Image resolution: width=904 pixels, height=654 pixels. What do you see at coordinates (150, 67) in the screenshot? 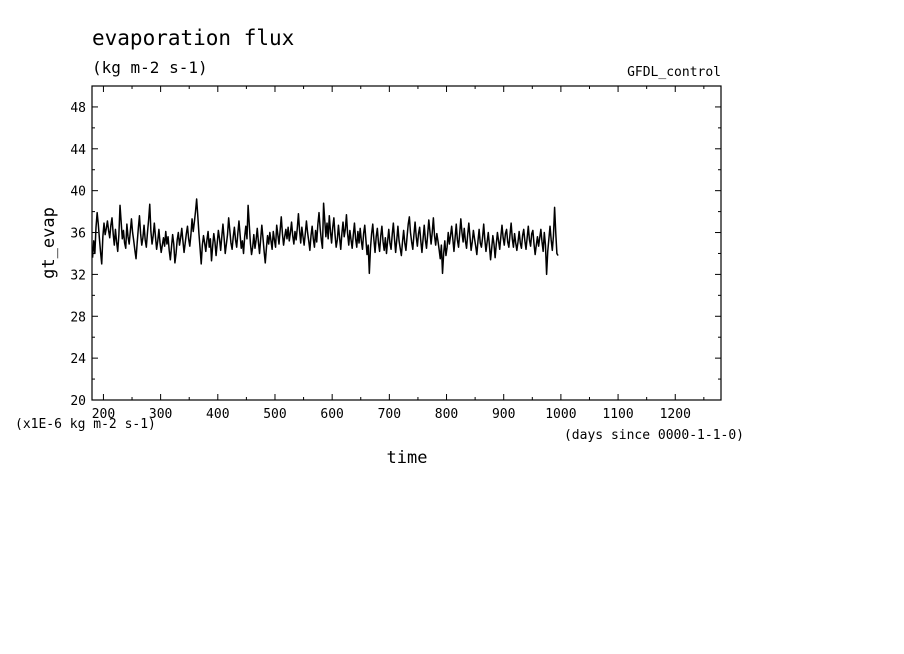
I see `chart-subtitle: (kg m-2 s-1)` at bounding box center [150, 67].